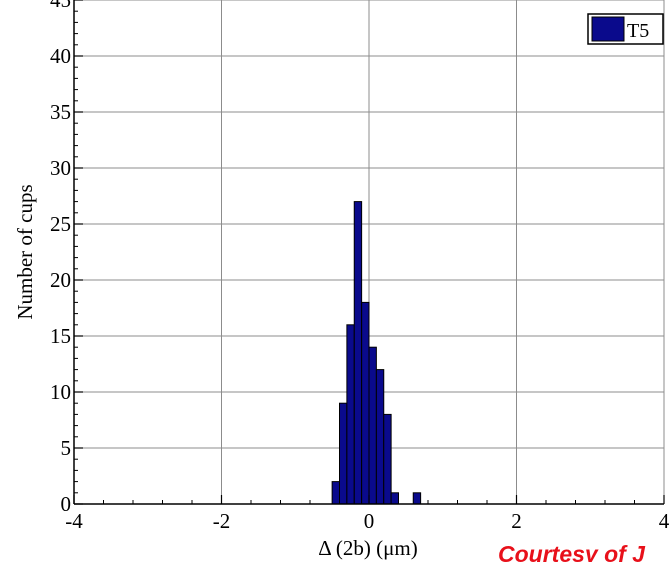  What do you see at coordinates (66, 504) in the screenshot?
I see `y-tick-label: 0` at bounding box center [66, 504].